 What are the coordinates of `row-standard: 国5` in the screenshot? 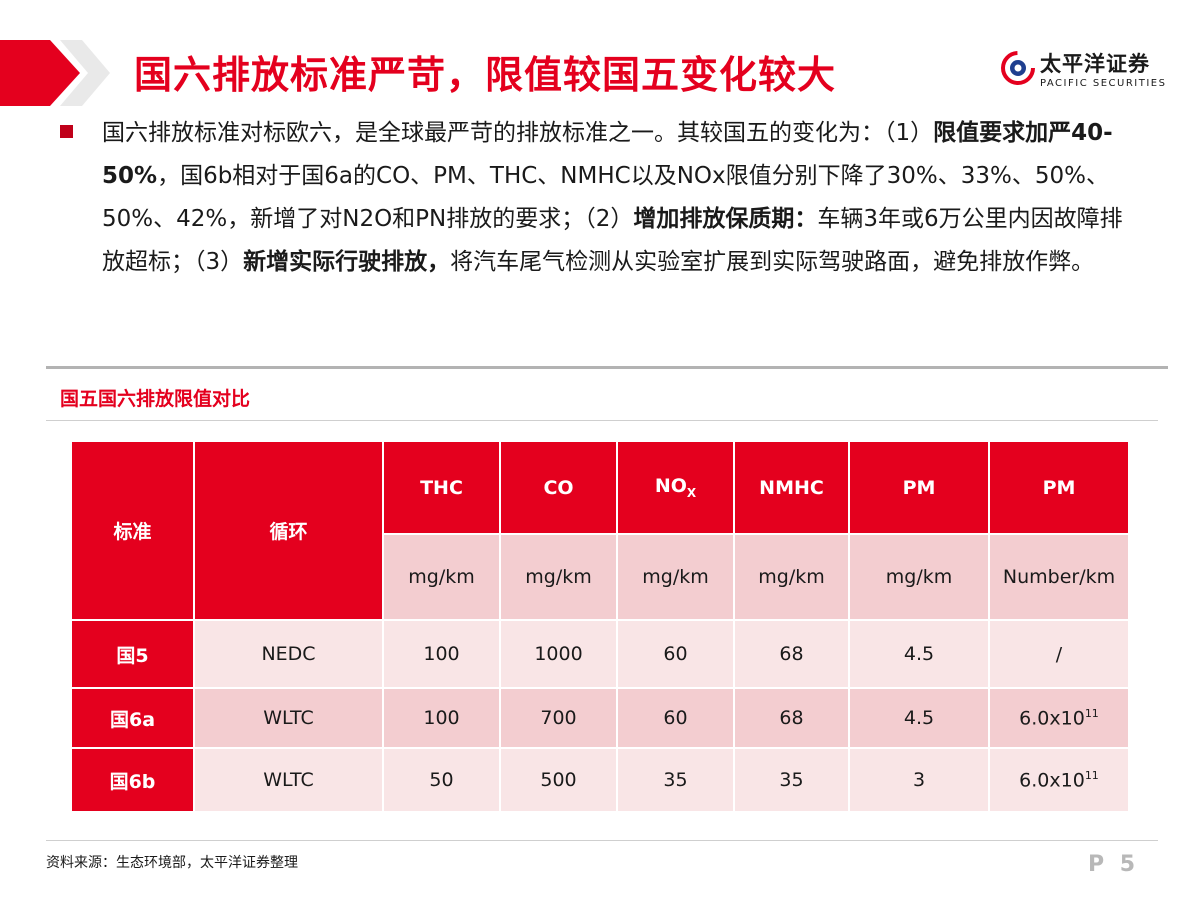 It's located at (132, 654).